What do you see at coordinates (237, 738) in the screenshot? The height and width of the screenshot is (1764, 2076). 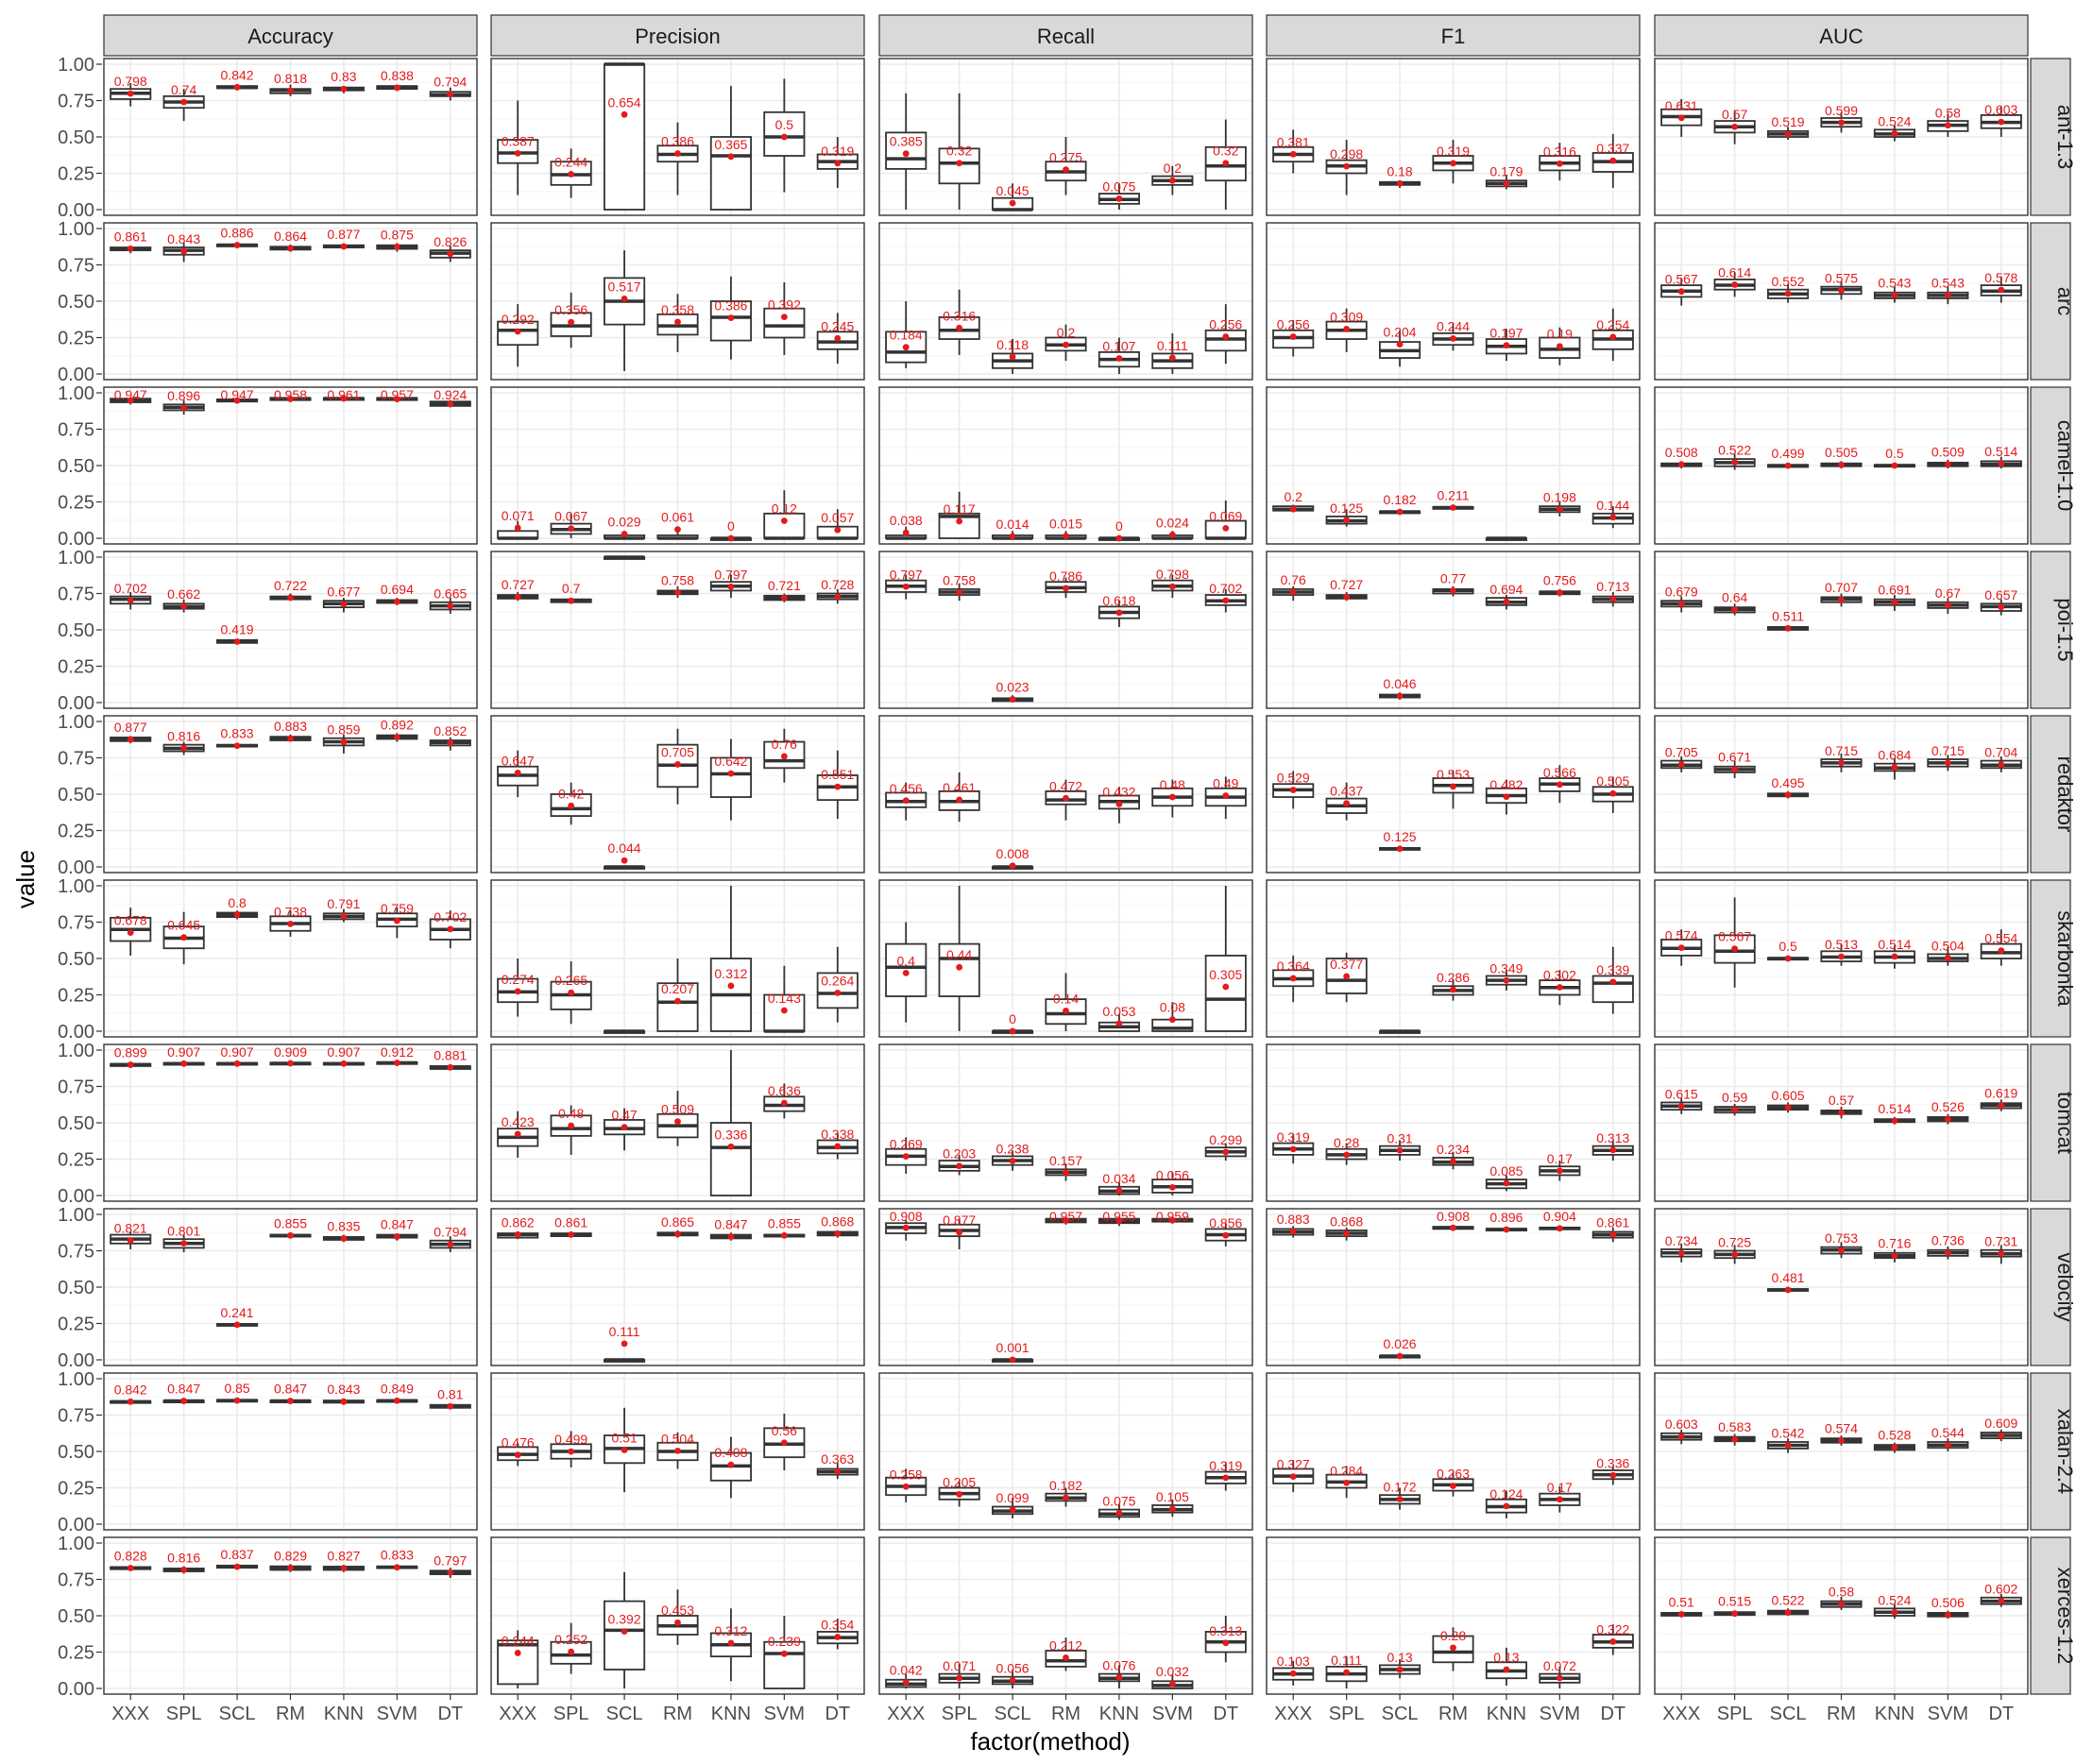 I see `box-scl: 0.833` at bounding box center [237, 738].